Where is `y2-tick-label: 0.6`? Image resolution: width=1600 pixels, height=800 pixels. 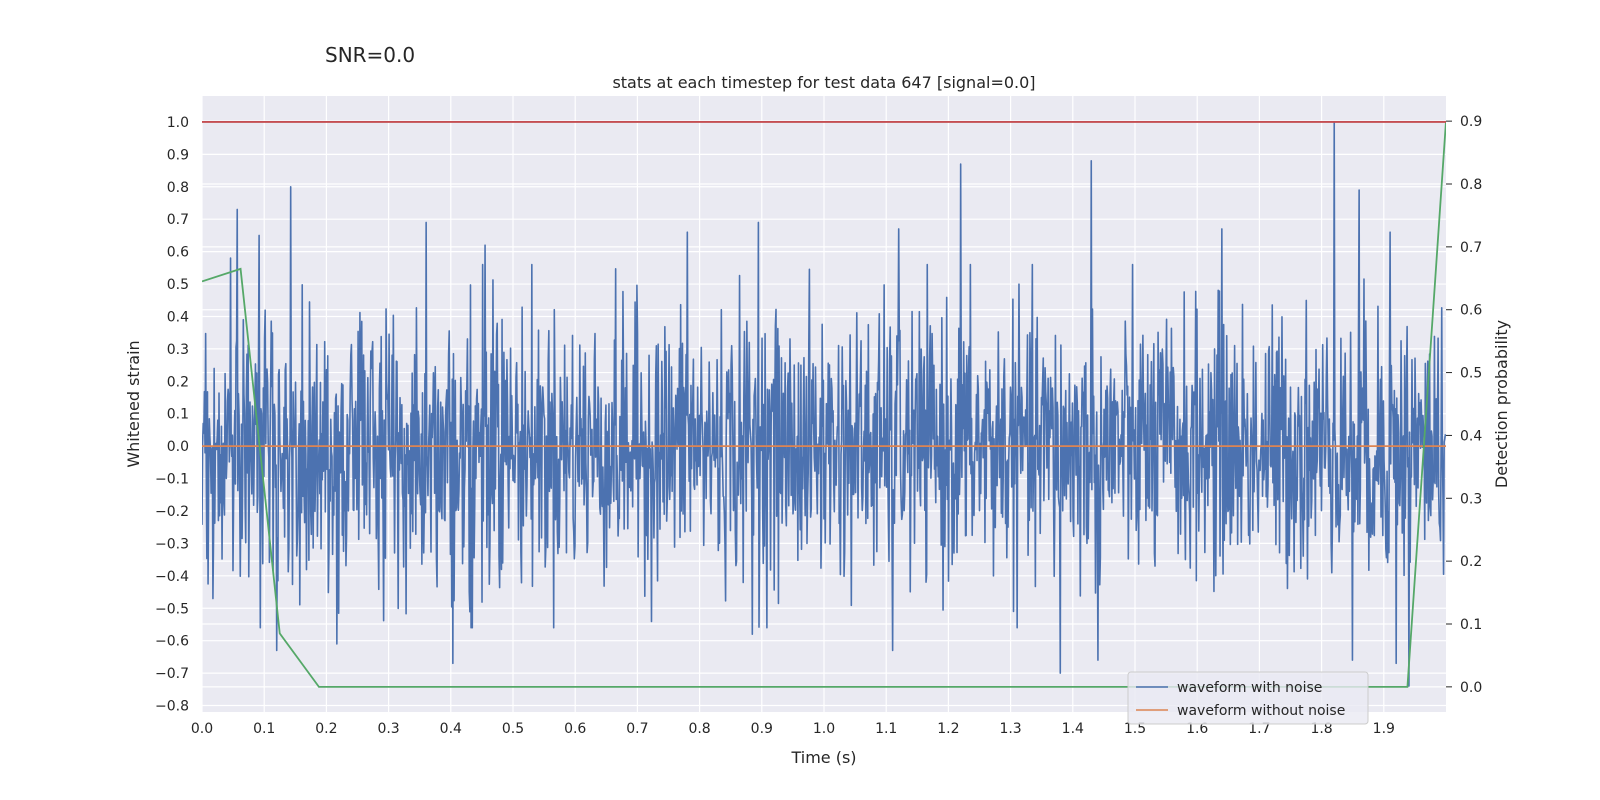
y2-tick-label: 0.6 is located at coordinates (1471, 311).